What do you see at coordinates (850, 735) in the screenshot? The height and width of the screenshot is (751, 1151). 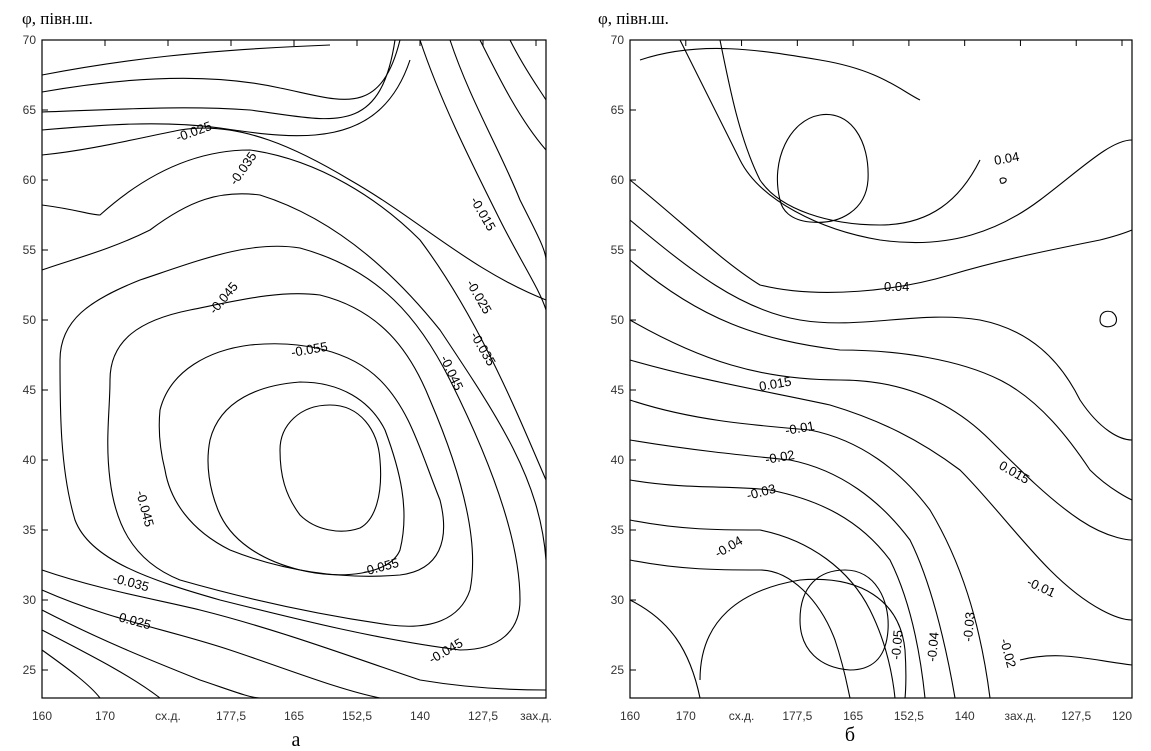 I see `panel-b-label: б` at bounding box center [850, 735].